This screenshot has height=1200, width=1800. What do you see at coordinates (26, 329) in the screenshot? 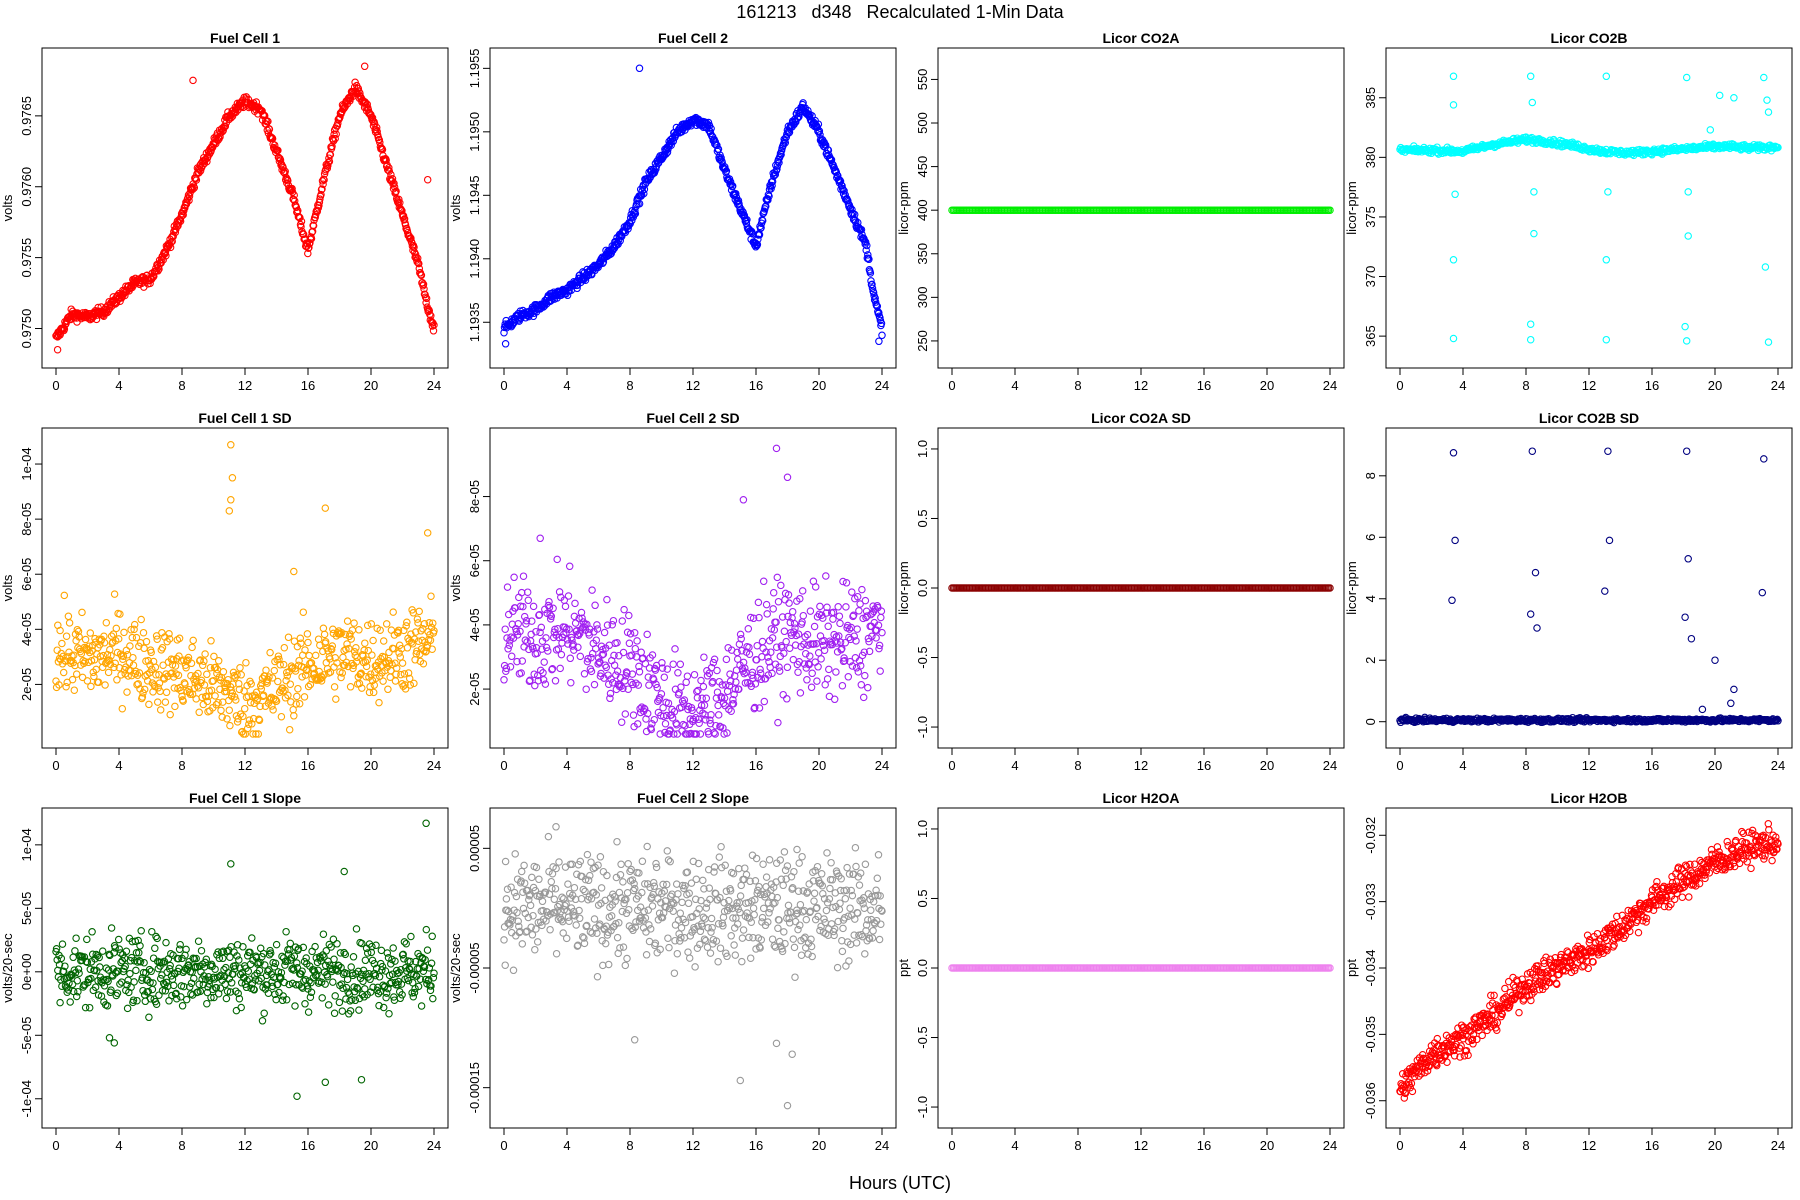
I see `y-tick-label: 0.9750` at bounding box center [26, 329].